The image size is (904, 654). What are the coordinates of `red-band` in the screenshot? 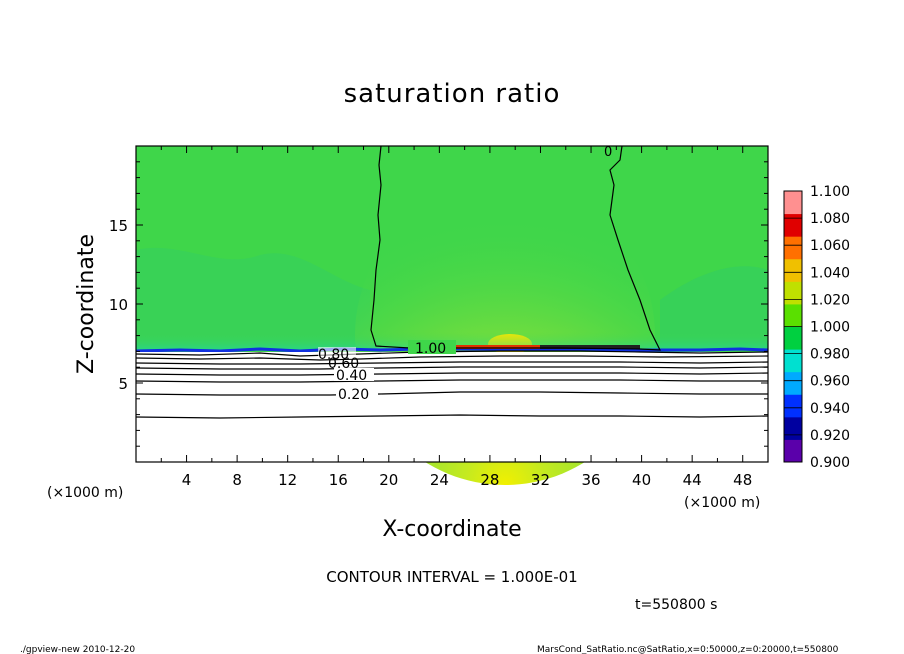 It's located at (525, 347).